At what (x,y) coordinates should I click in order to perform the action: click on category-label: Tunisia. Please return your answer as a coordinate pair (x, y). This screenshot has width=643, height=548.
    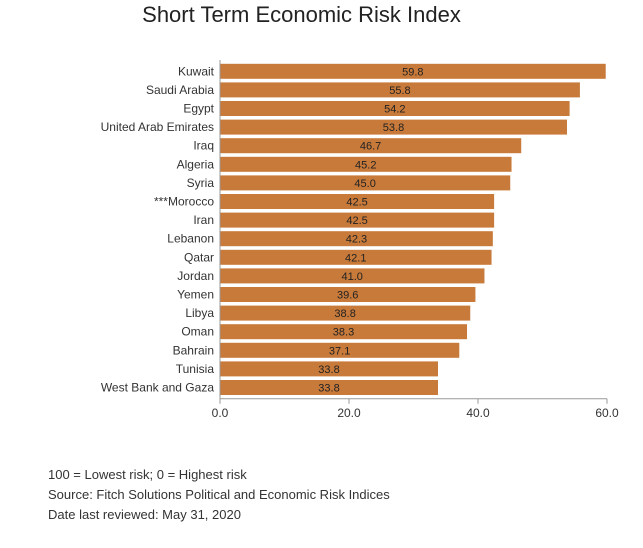
    Looking at the image, I should click on (195, 369).